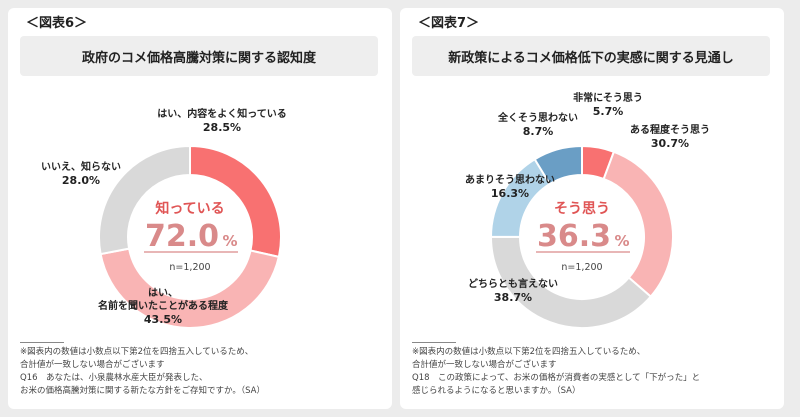 The image size is (800, 417). I want to click on footnote-line: 感じられるようになると思いますか。（SA）, so click(496, 391).